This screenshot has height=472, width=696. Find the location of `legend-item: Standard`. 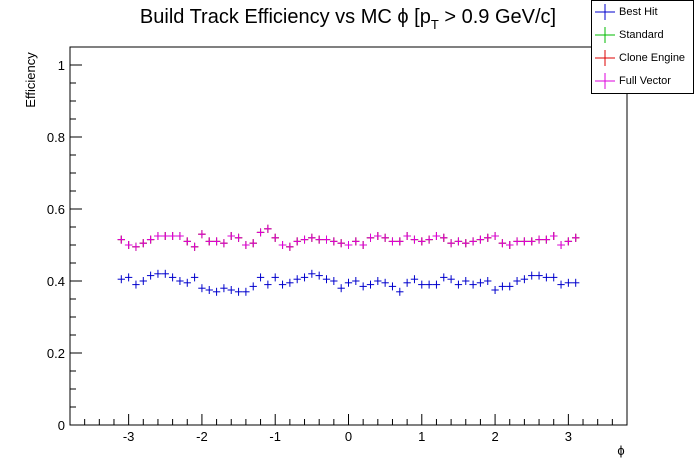

legend-item: Standard is located at coordinates (642, 35).